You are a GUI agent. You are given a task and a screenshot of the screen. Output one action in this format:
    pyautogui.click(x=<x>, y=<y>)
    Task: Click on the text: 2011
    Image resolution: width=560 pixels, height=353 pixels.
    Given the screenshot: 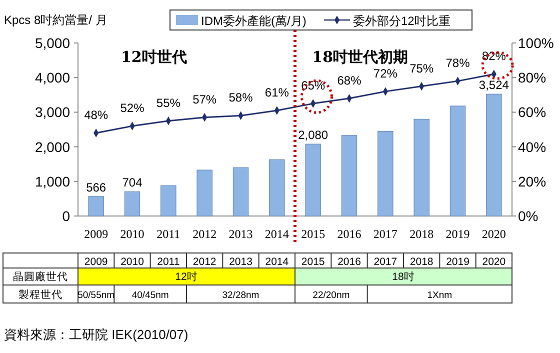 What is the action you would take?
    pyautogui.click(x=168, y=234)
    